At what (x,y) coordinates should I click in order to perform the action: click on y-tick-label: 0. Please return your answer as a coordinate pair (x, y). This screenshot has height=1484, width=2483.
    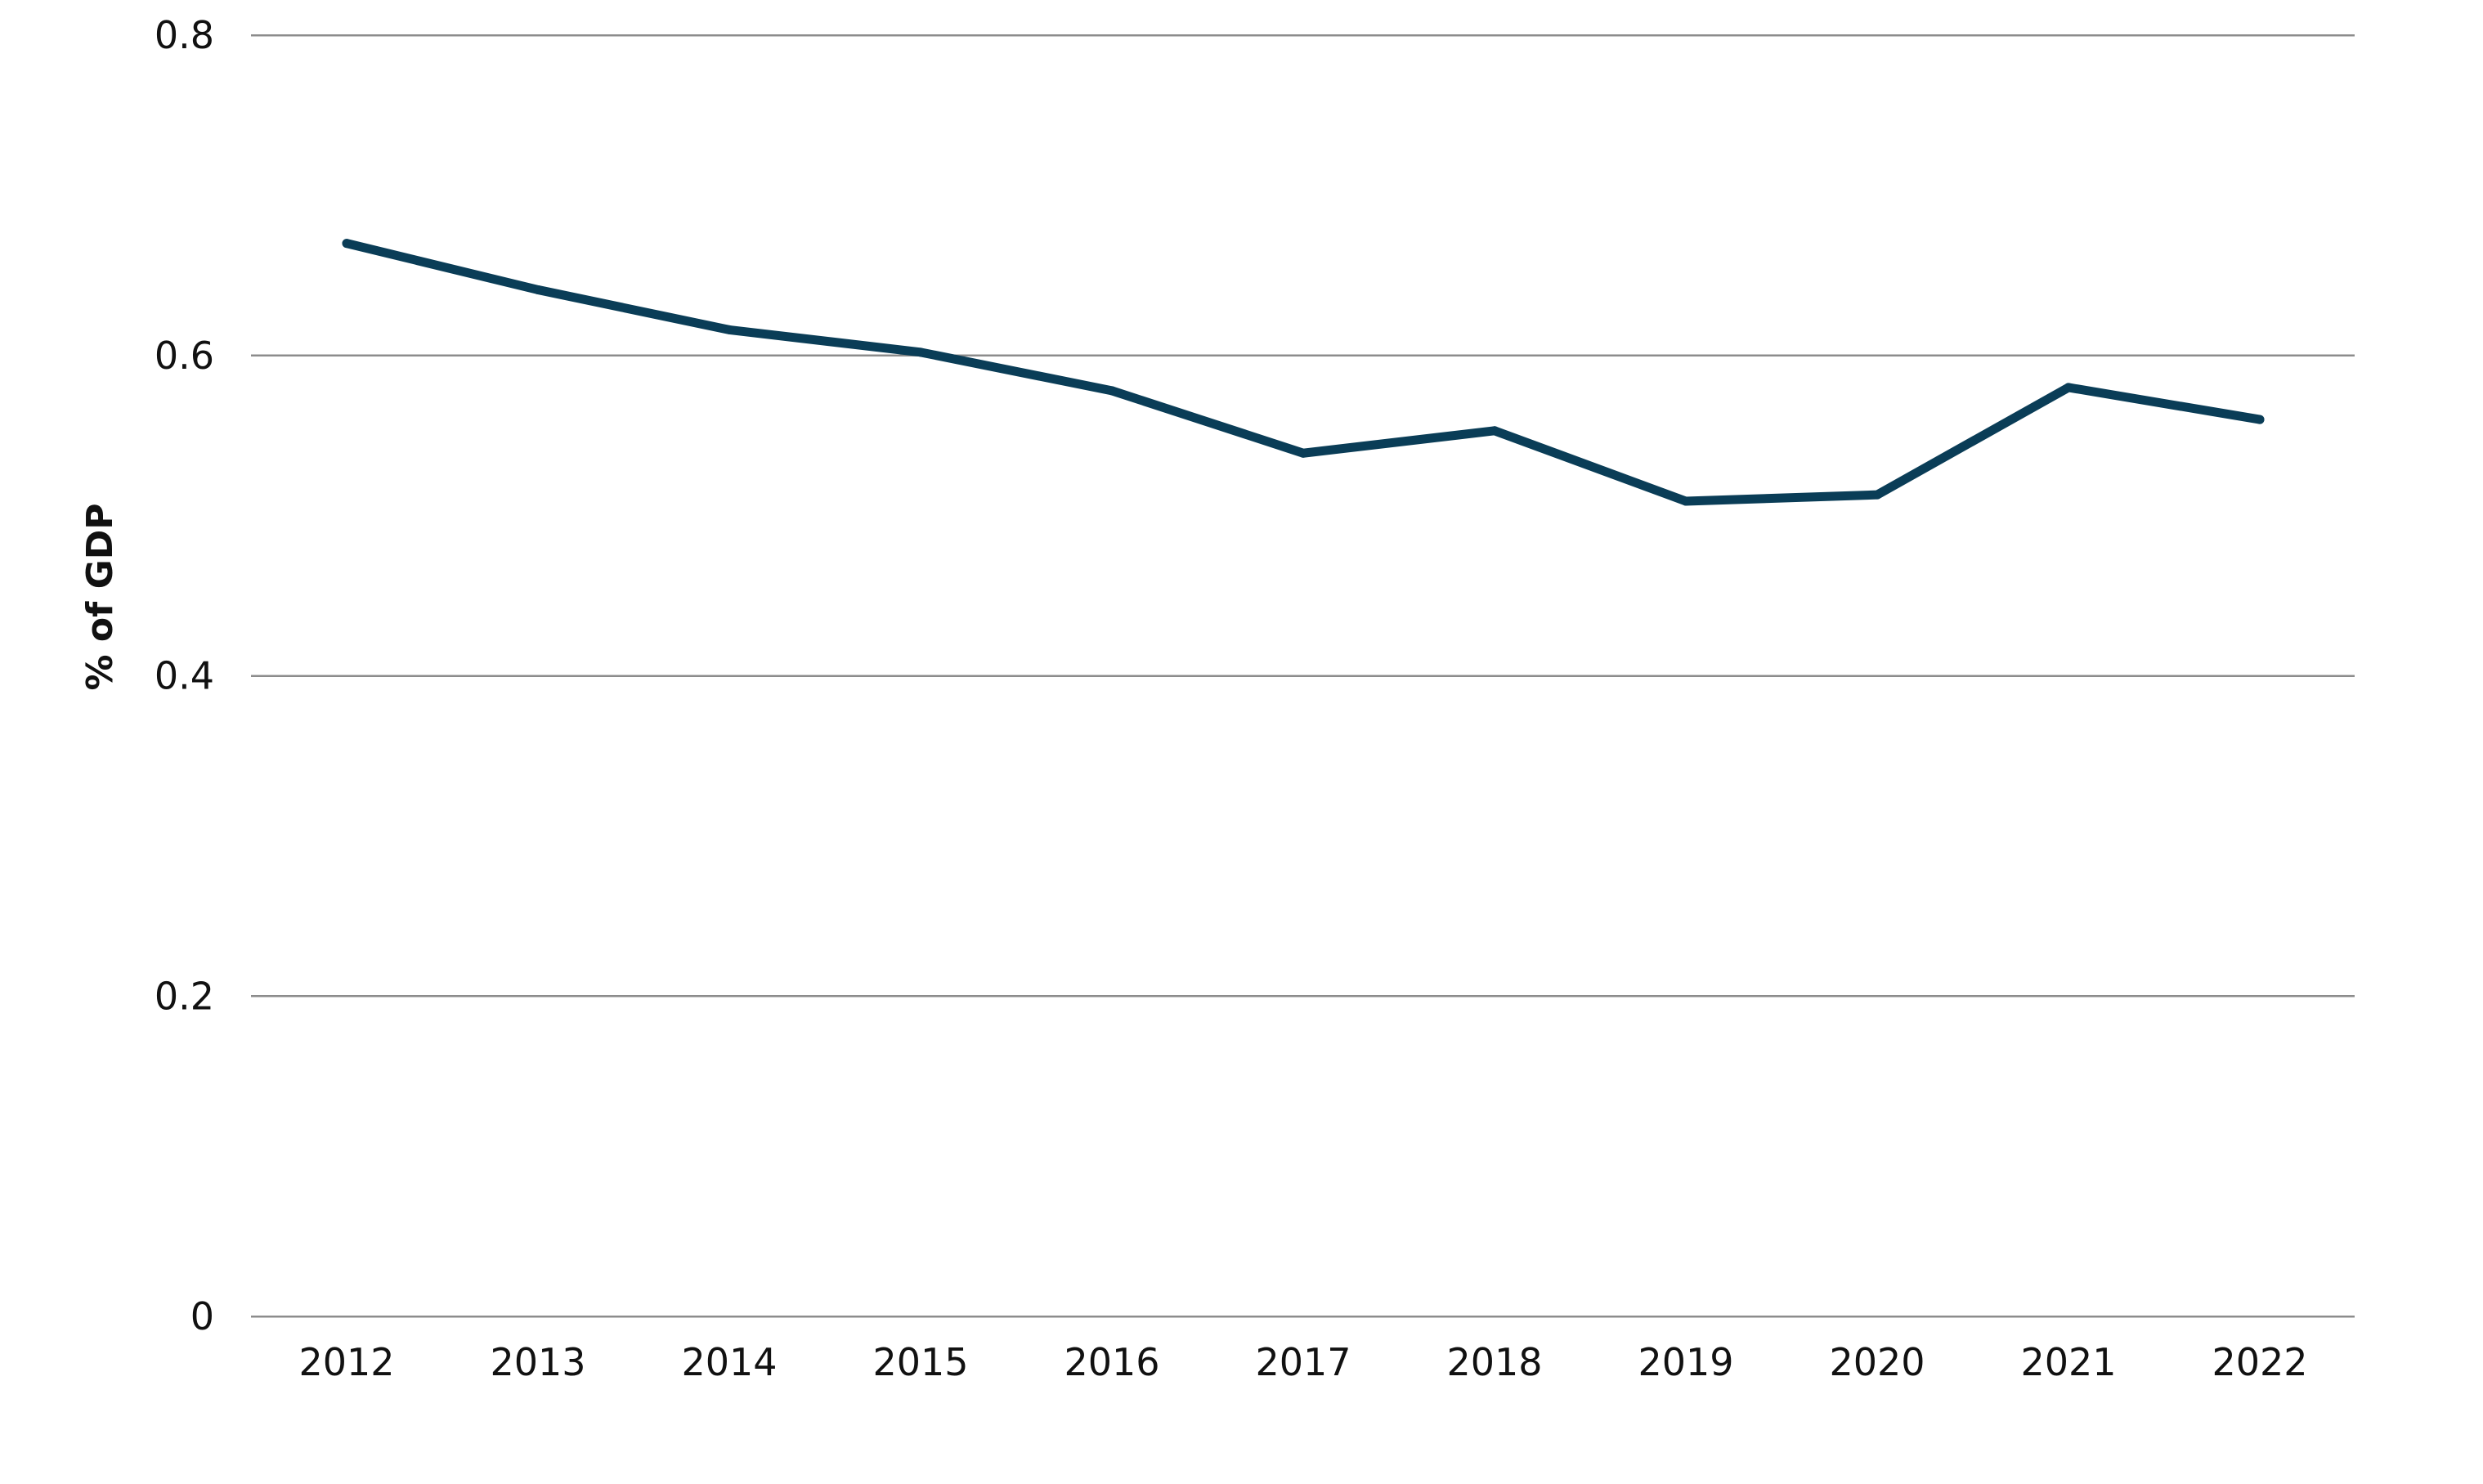
    Looking at the image, I should click on (202, 1316).